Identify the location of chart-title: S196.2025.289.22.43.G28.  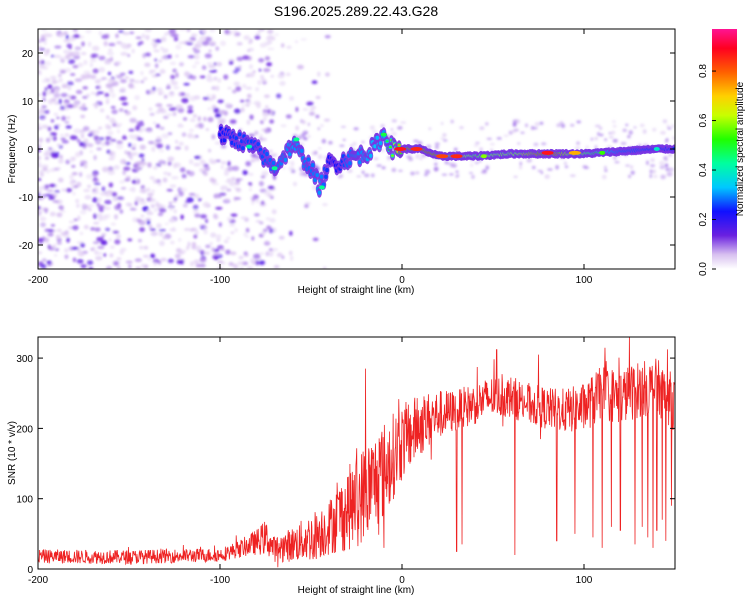
(356, 11).